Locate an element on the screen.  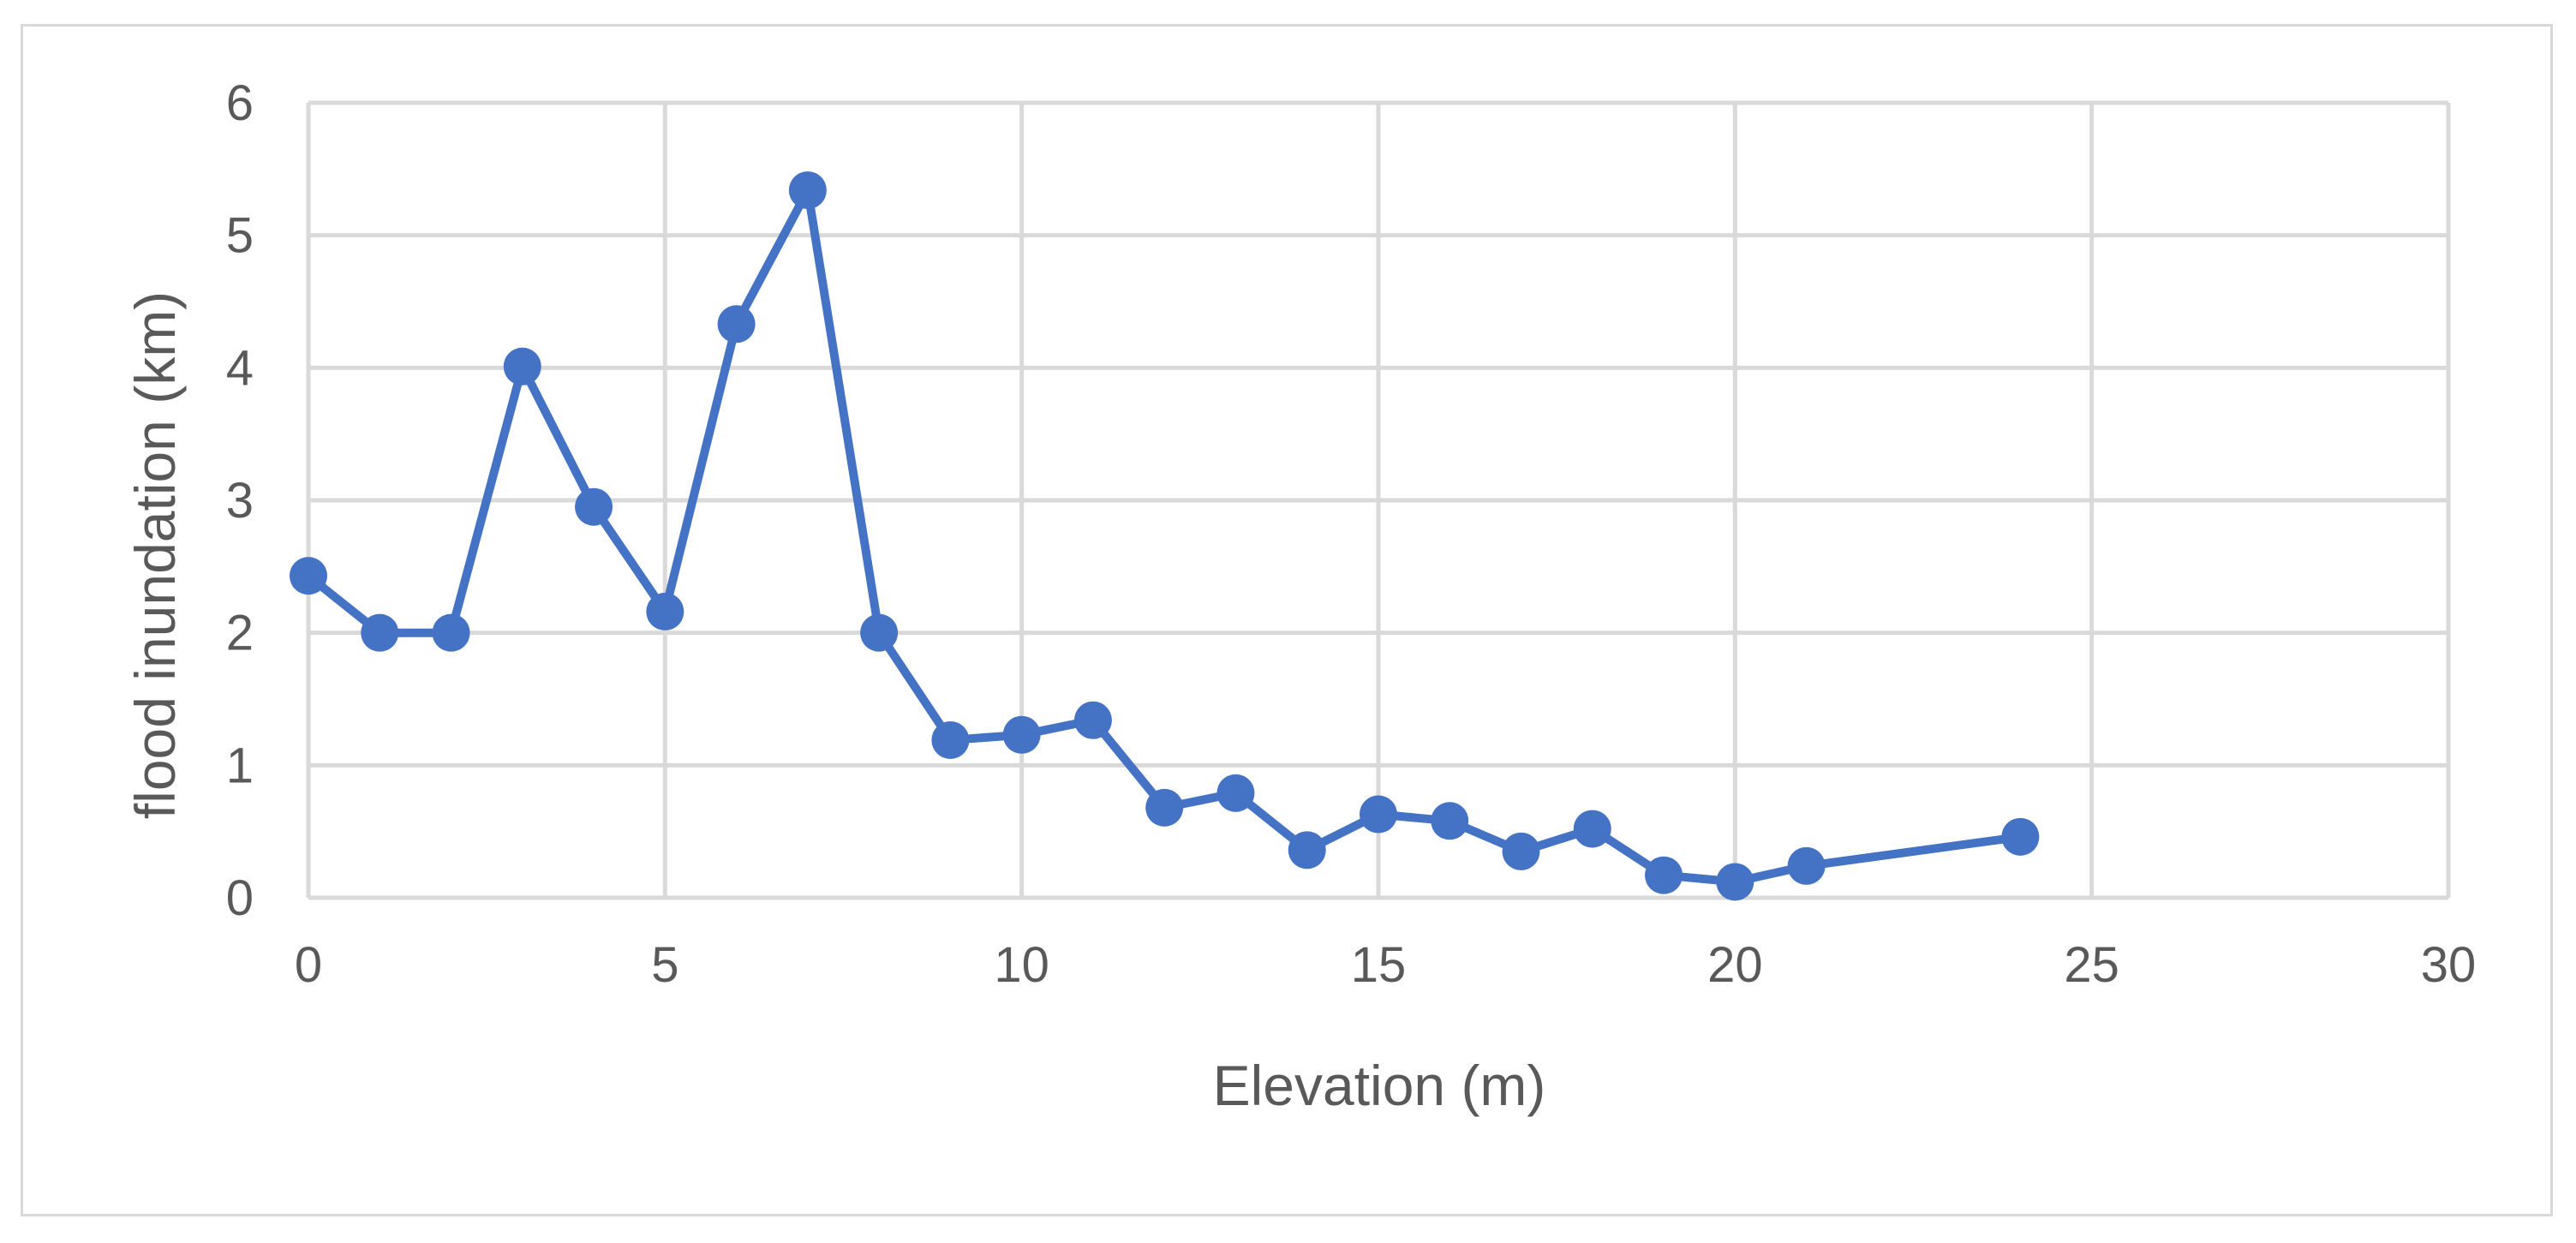
y-tick-label: 2 is located at coordinates (240, 634).